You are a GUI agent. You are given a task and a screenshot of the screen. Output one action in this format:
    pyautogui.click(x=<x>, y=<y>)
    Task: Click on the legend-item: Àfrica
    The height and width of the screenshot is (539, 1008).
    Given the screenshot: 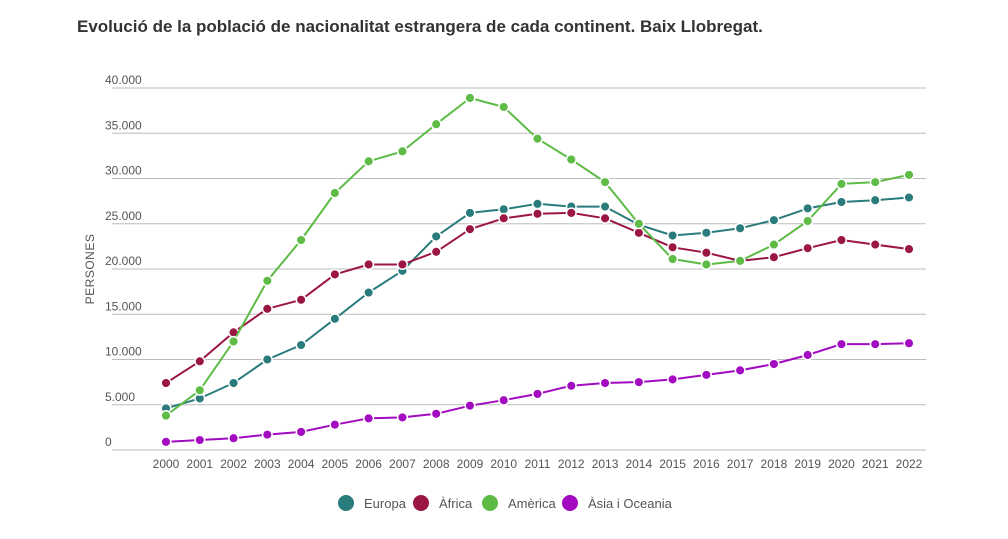 What is the action you would take?
    pyautogui.click(x=443, y=503)
    